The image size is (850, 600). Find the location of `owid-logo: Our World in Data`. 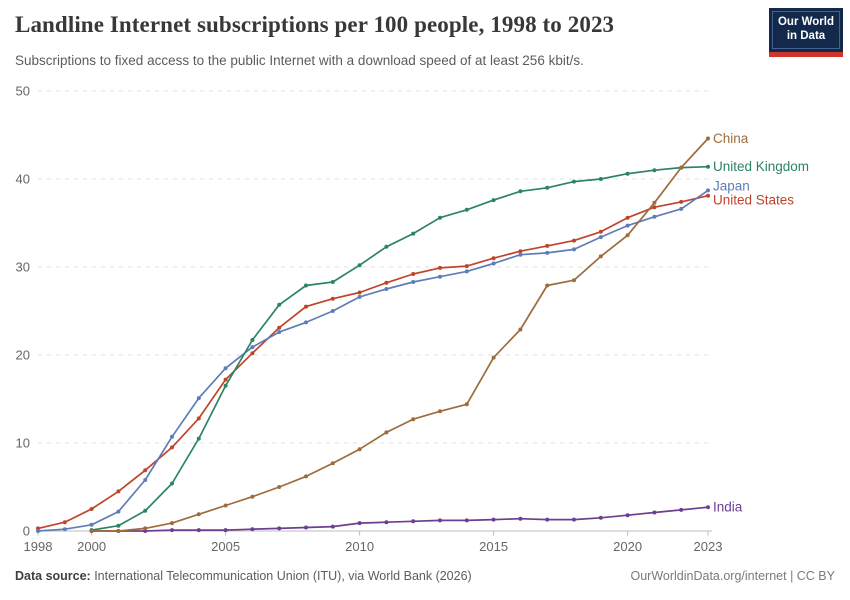

owid-logo: Our World in Data is located at coordinates (806, 32).